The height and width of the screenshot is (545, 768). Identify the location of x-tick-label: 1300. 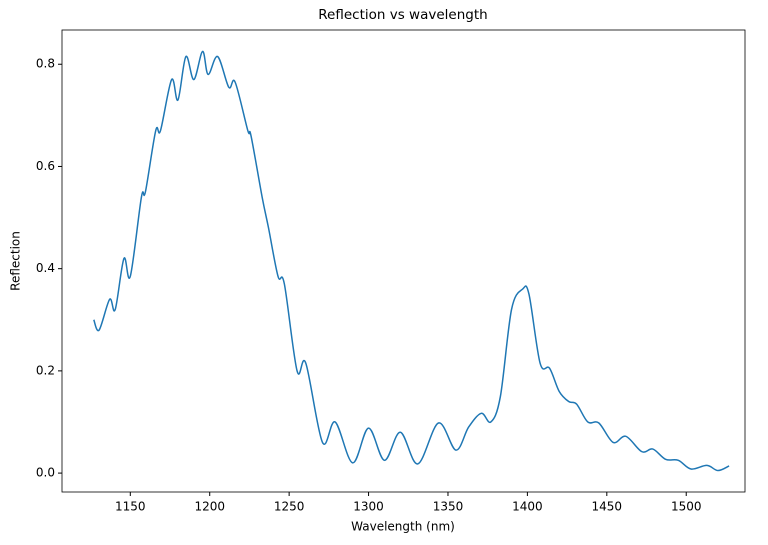
(368, 507).